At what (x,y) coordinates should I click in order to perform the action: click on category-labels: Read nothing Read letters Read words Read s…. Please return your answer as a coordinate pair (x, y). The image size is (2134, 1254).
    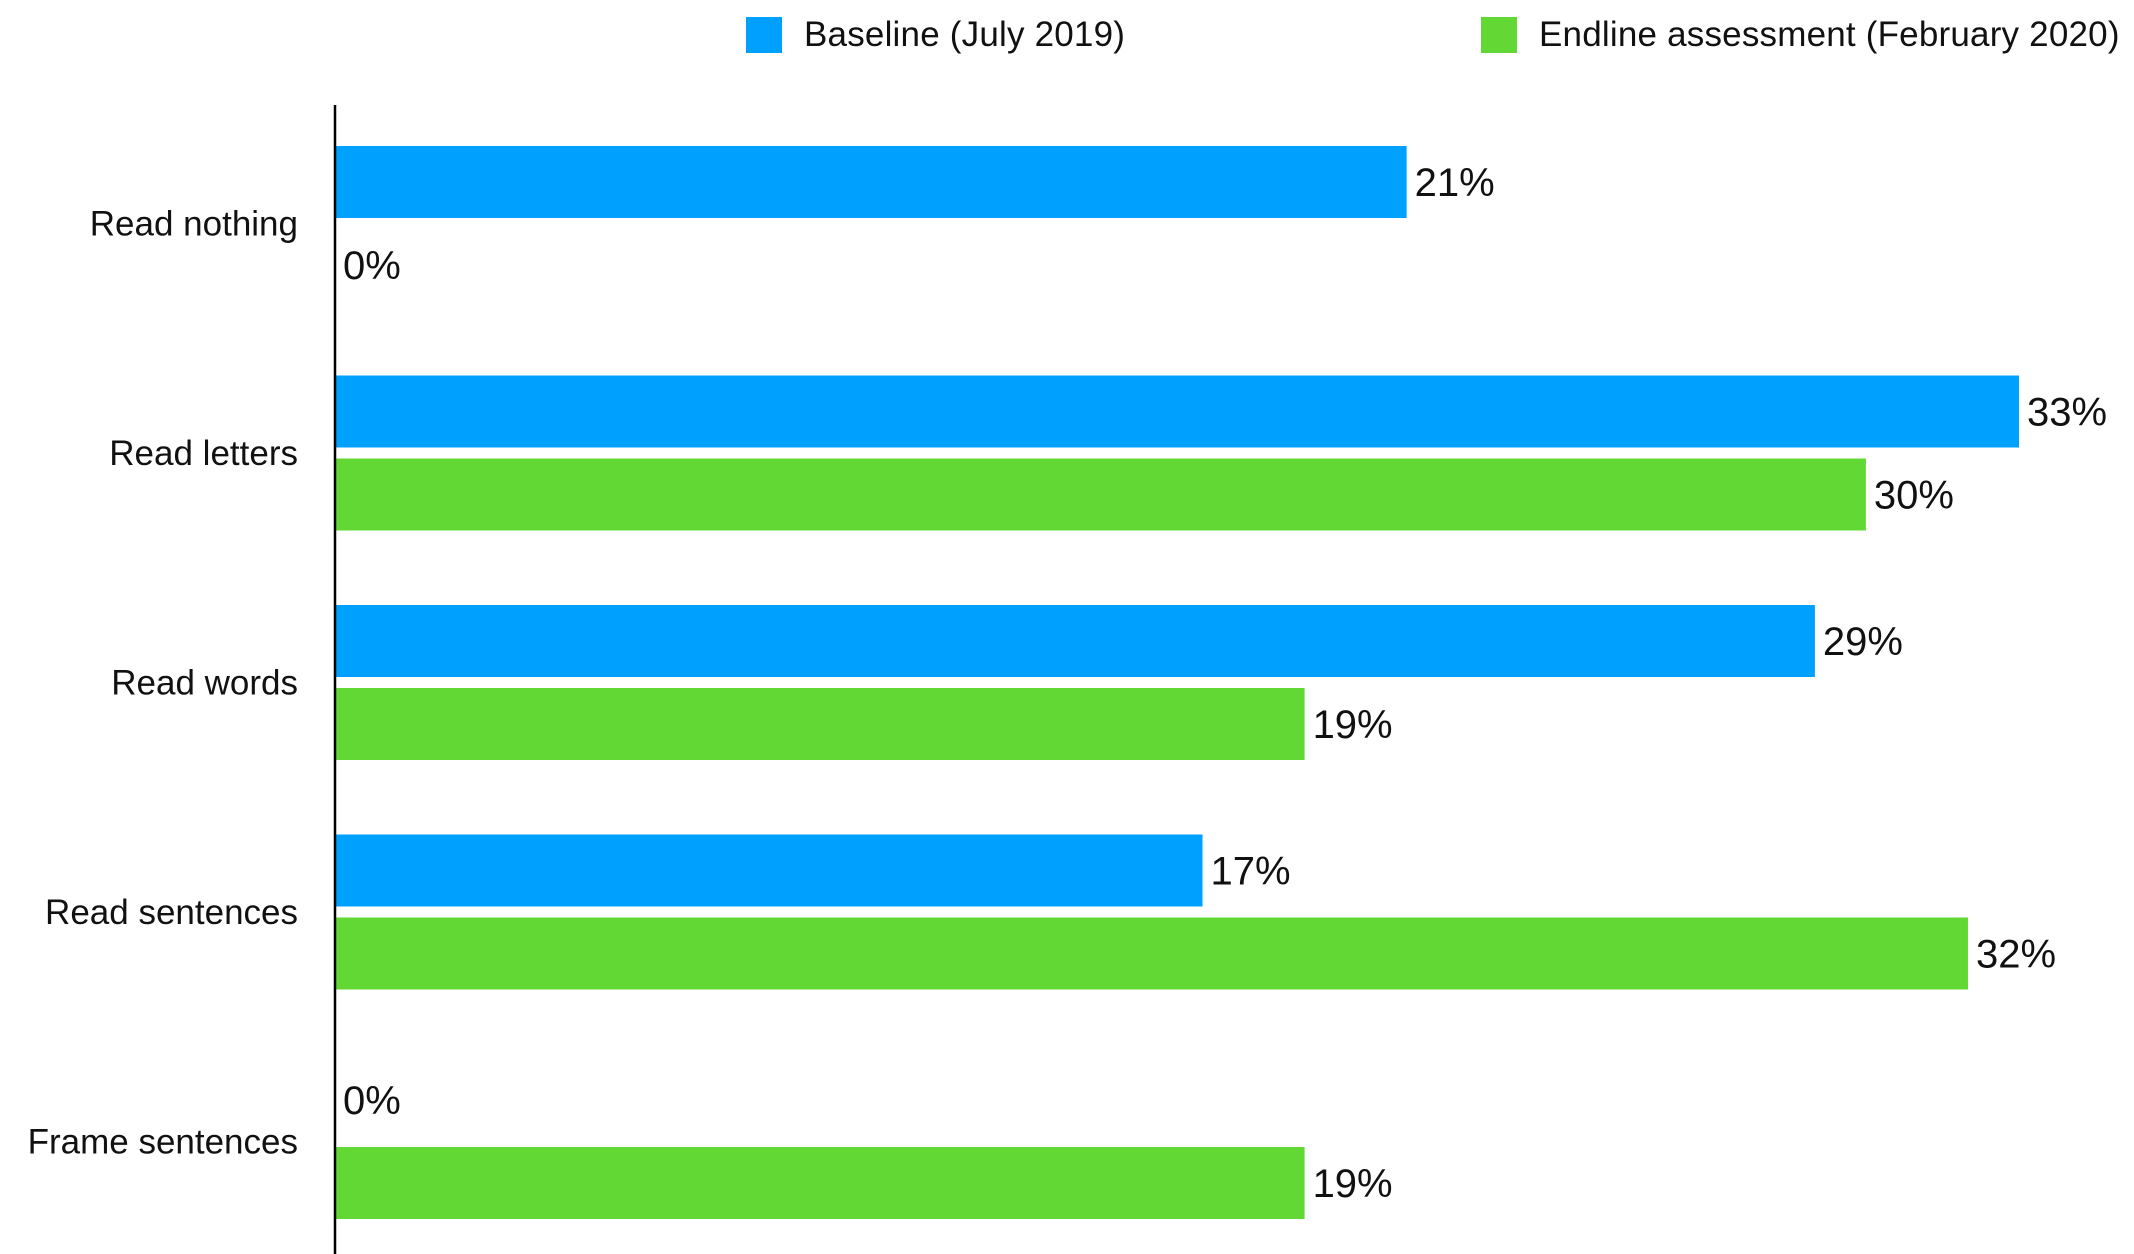
    Looking at the image, I should click on (163, 683).